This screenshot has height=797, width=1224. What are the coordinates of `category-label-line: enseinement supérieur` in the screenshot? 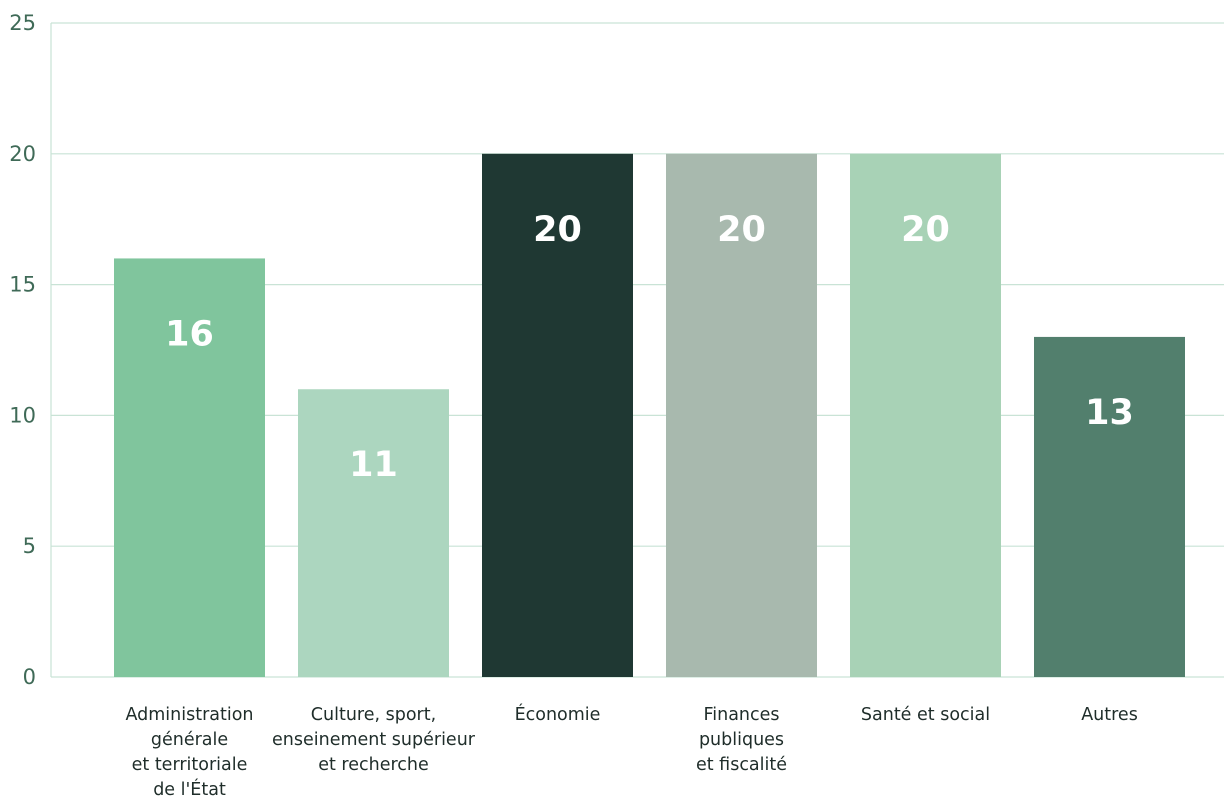 It's located at (374, 740).